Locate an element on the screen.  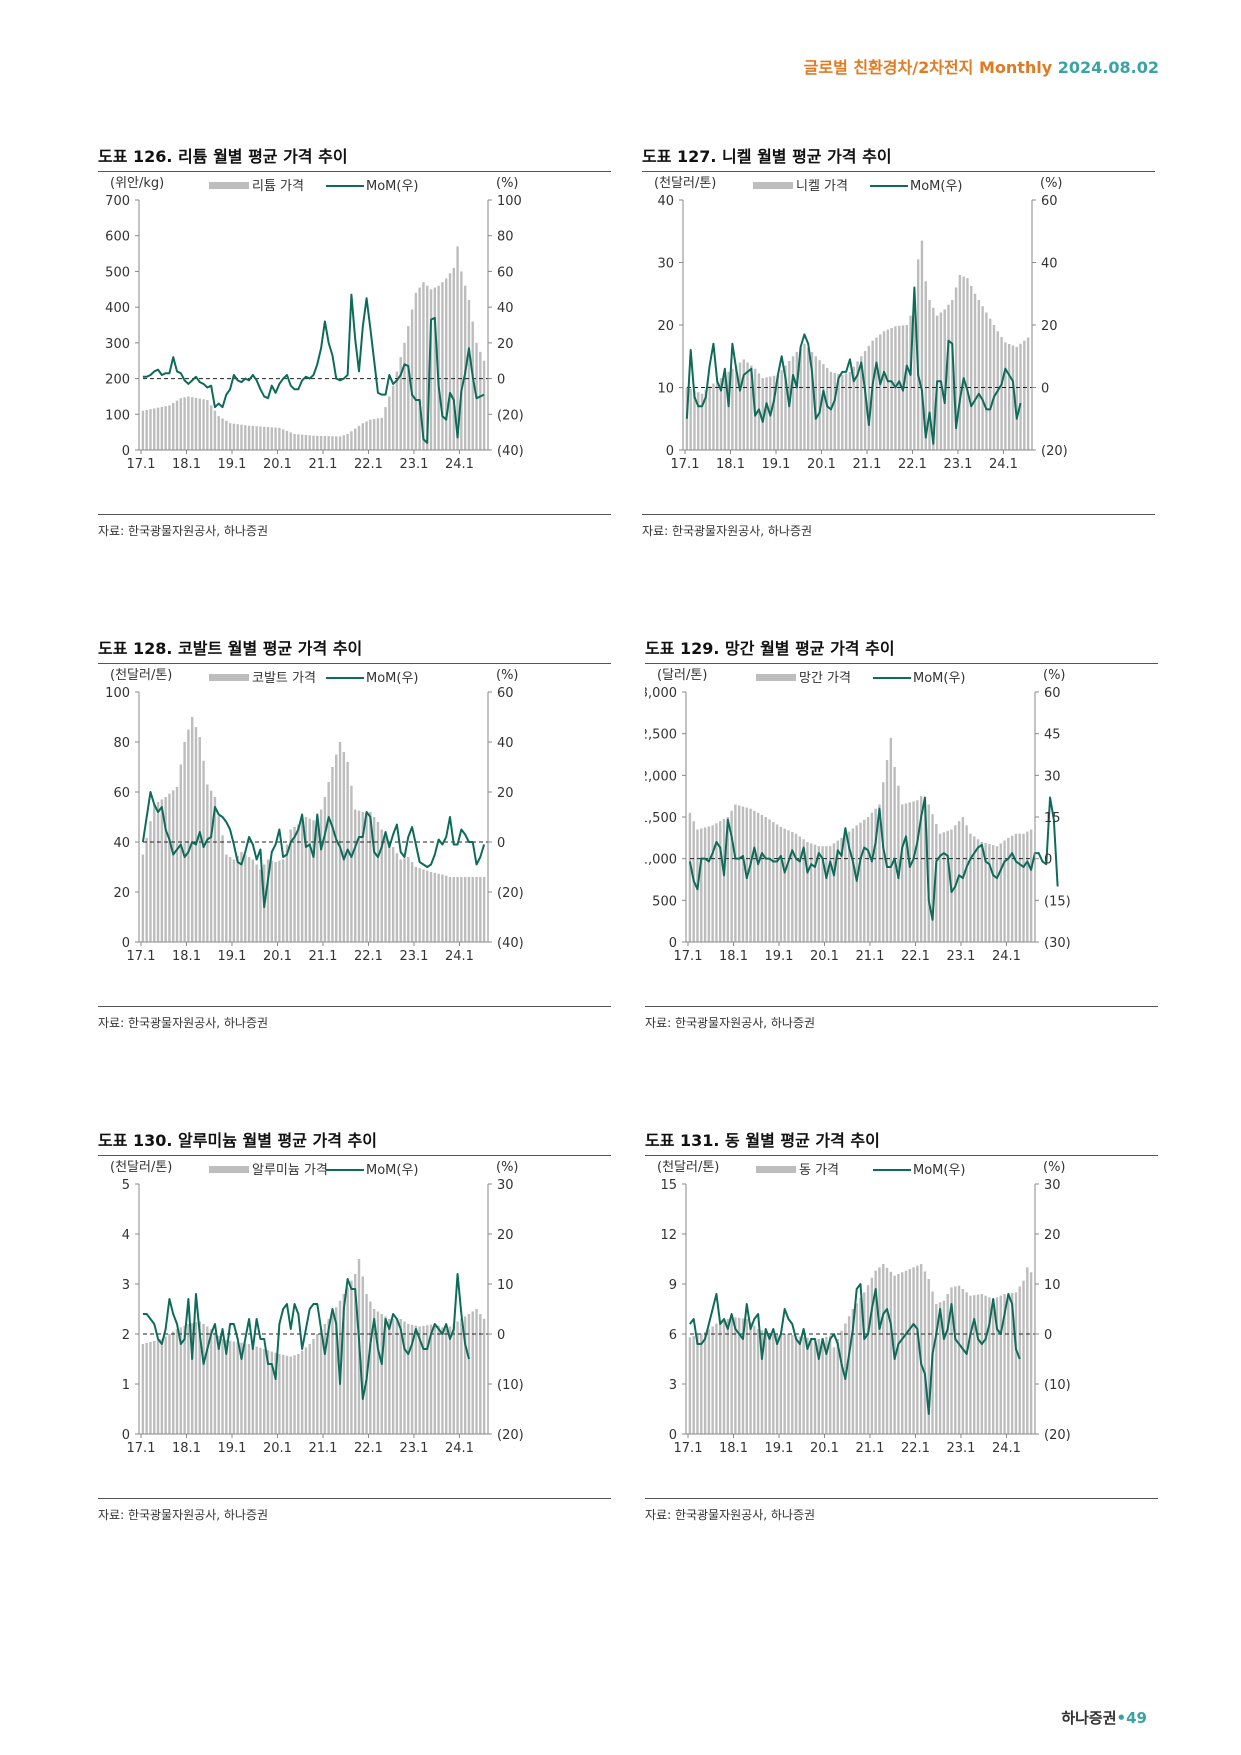
left-axis-unit: (위안/kg) is located at coordinates (137, 183).